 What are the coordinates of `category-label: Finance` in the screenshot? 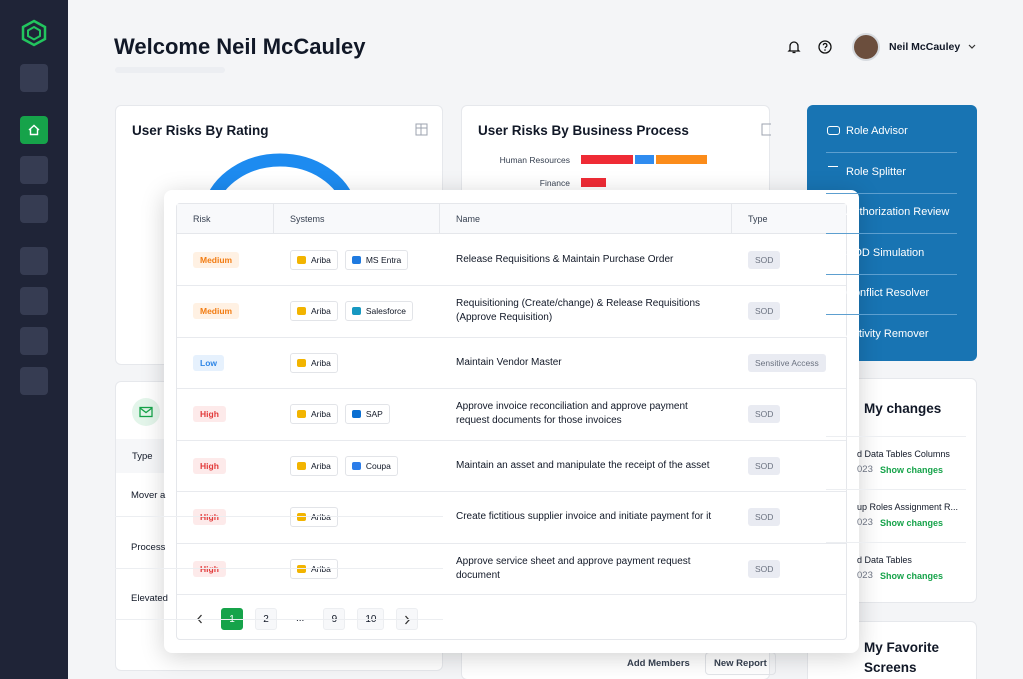 It's located at (555, 183).